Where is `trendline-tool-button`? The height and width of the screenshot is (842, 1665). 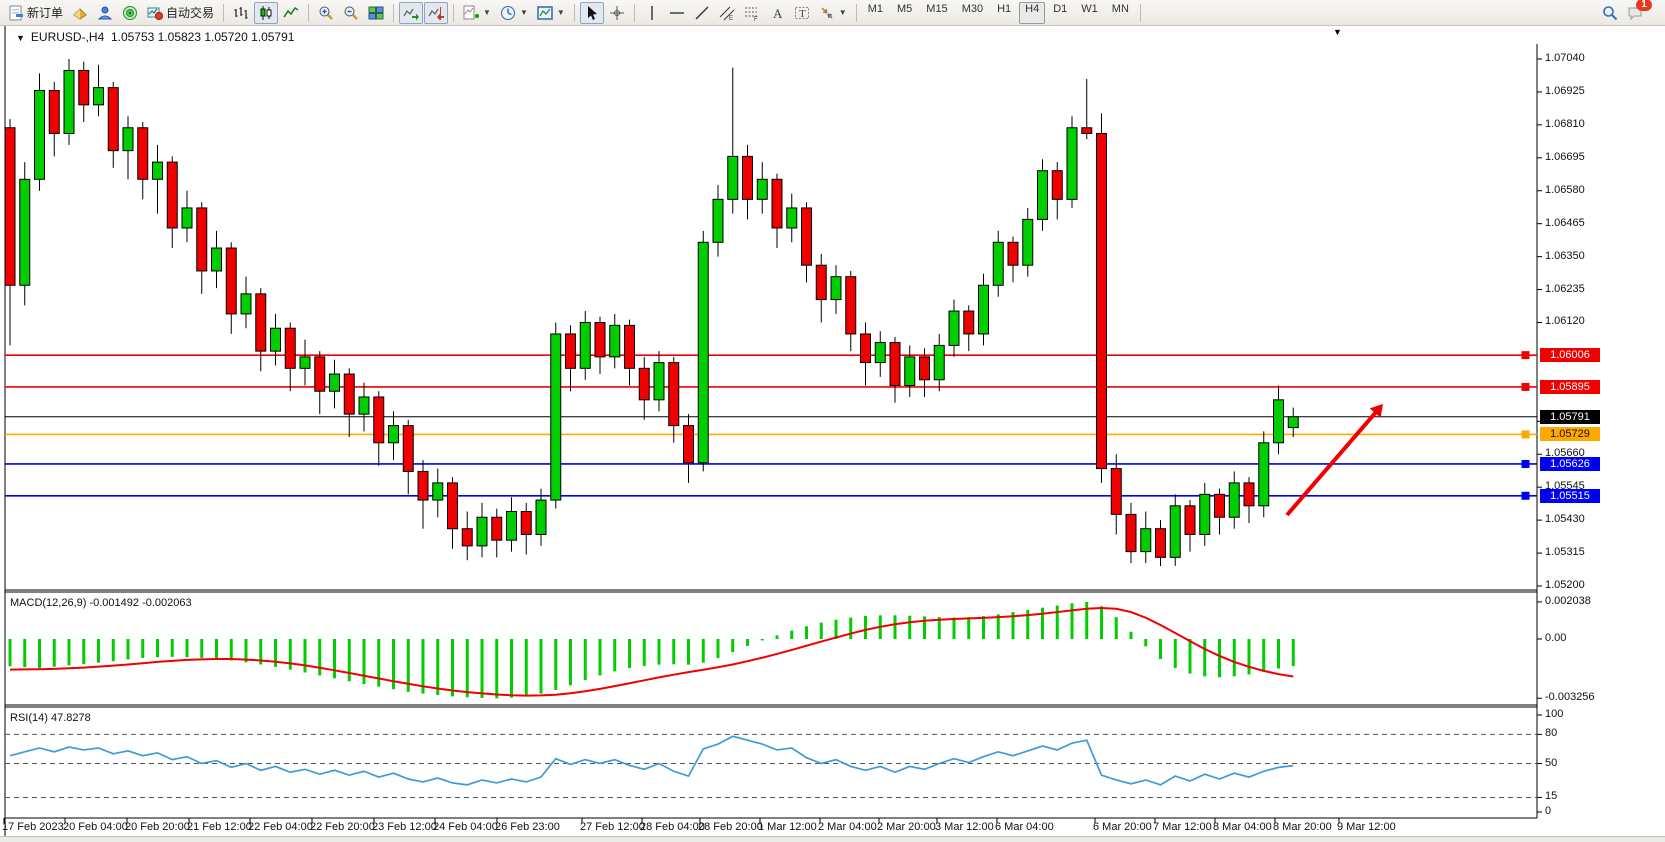
trendline-tool-button is located at coordinates (702, 13).